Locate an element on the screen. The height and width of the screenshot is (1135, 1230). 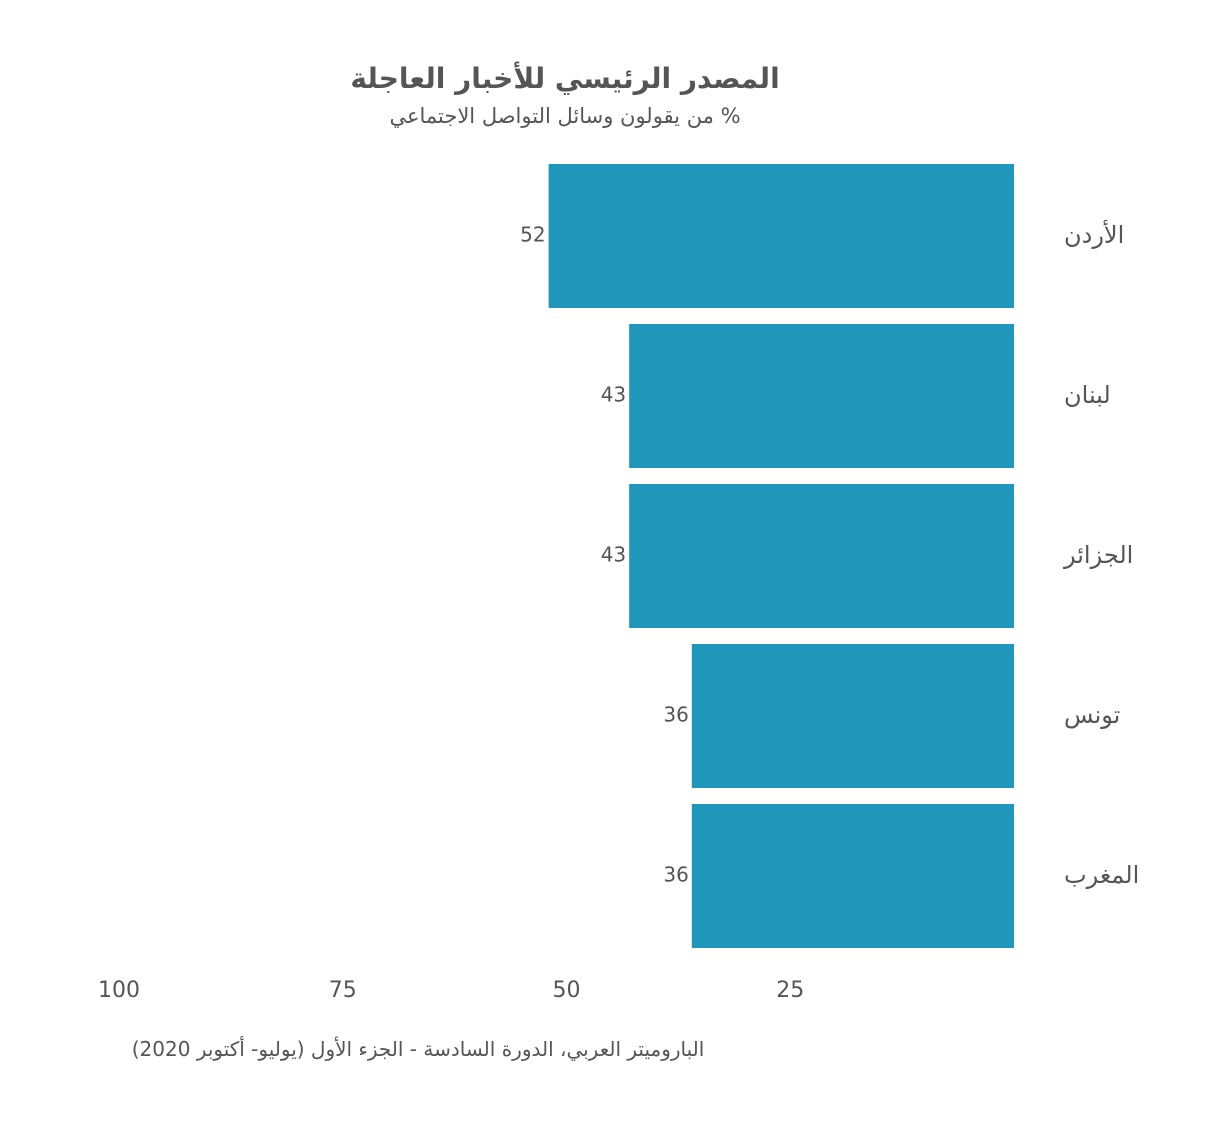
chart-title: المصدر الرئيسي للأخبار العاجلة is located at coordinates (564, 78).